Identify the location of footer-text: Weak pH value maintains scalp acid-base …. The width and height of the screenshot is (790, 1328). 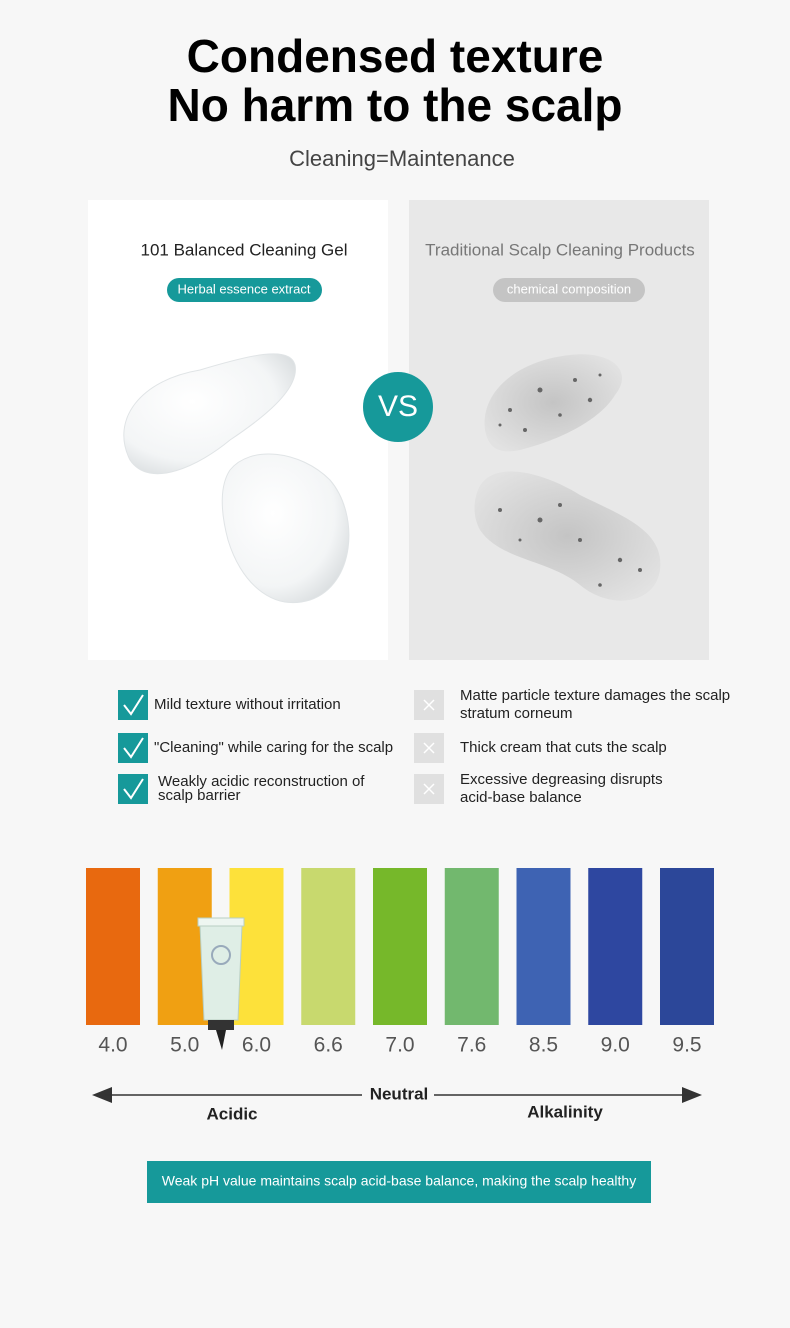
(399, 1181).